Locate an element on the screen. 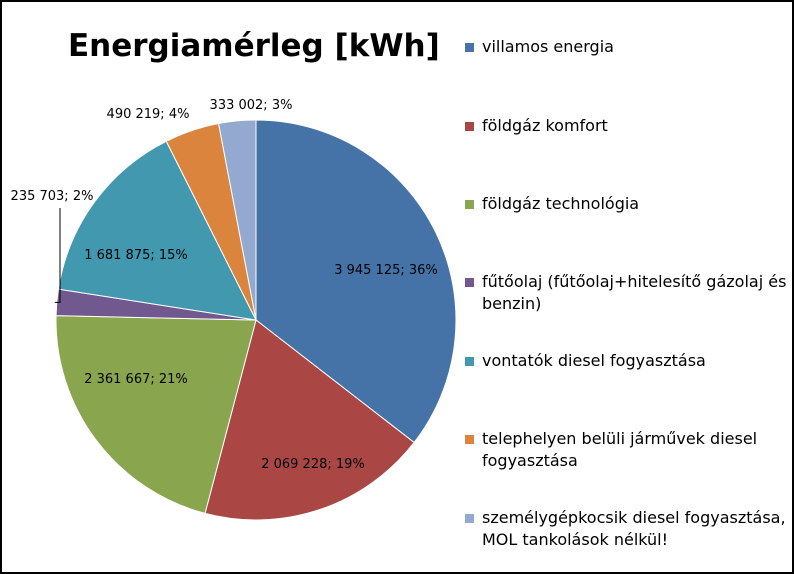  data-label-2: 2 069 228; 19% is located at coordinates (313, 464).